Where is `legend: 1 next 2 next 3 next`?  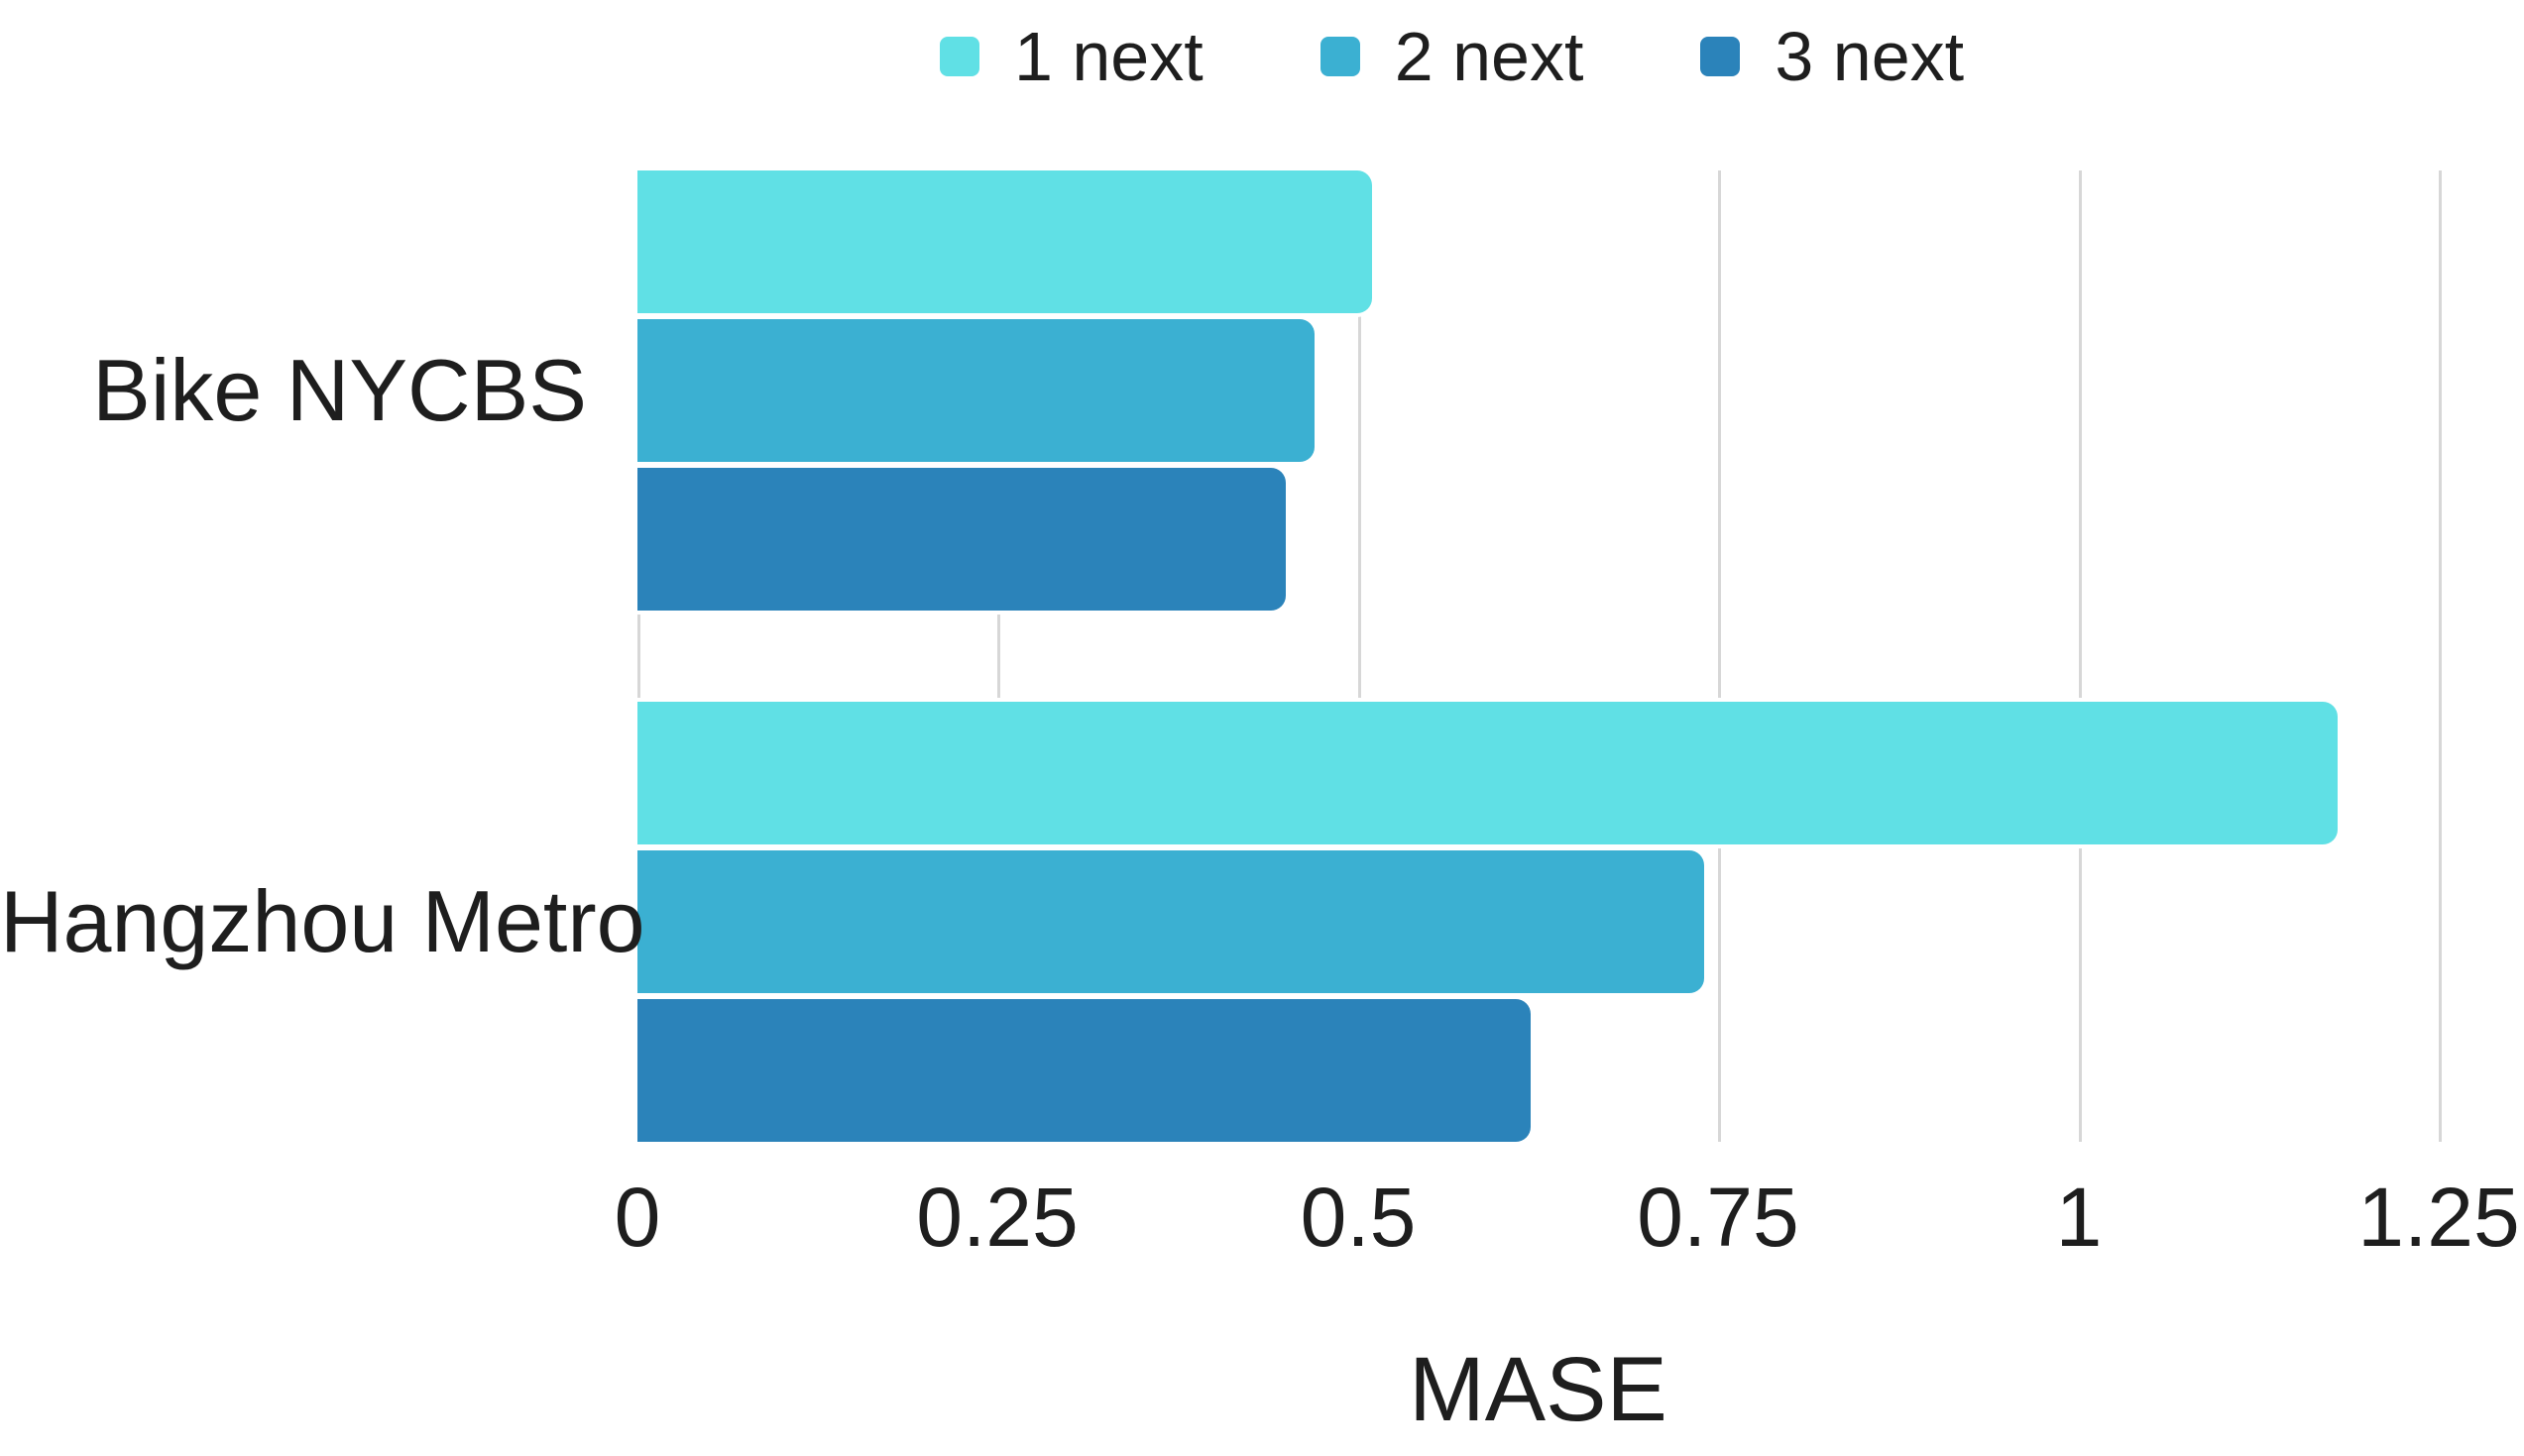
legend: 1 next 2 next 3 next is located at coordinates (1452, 56).